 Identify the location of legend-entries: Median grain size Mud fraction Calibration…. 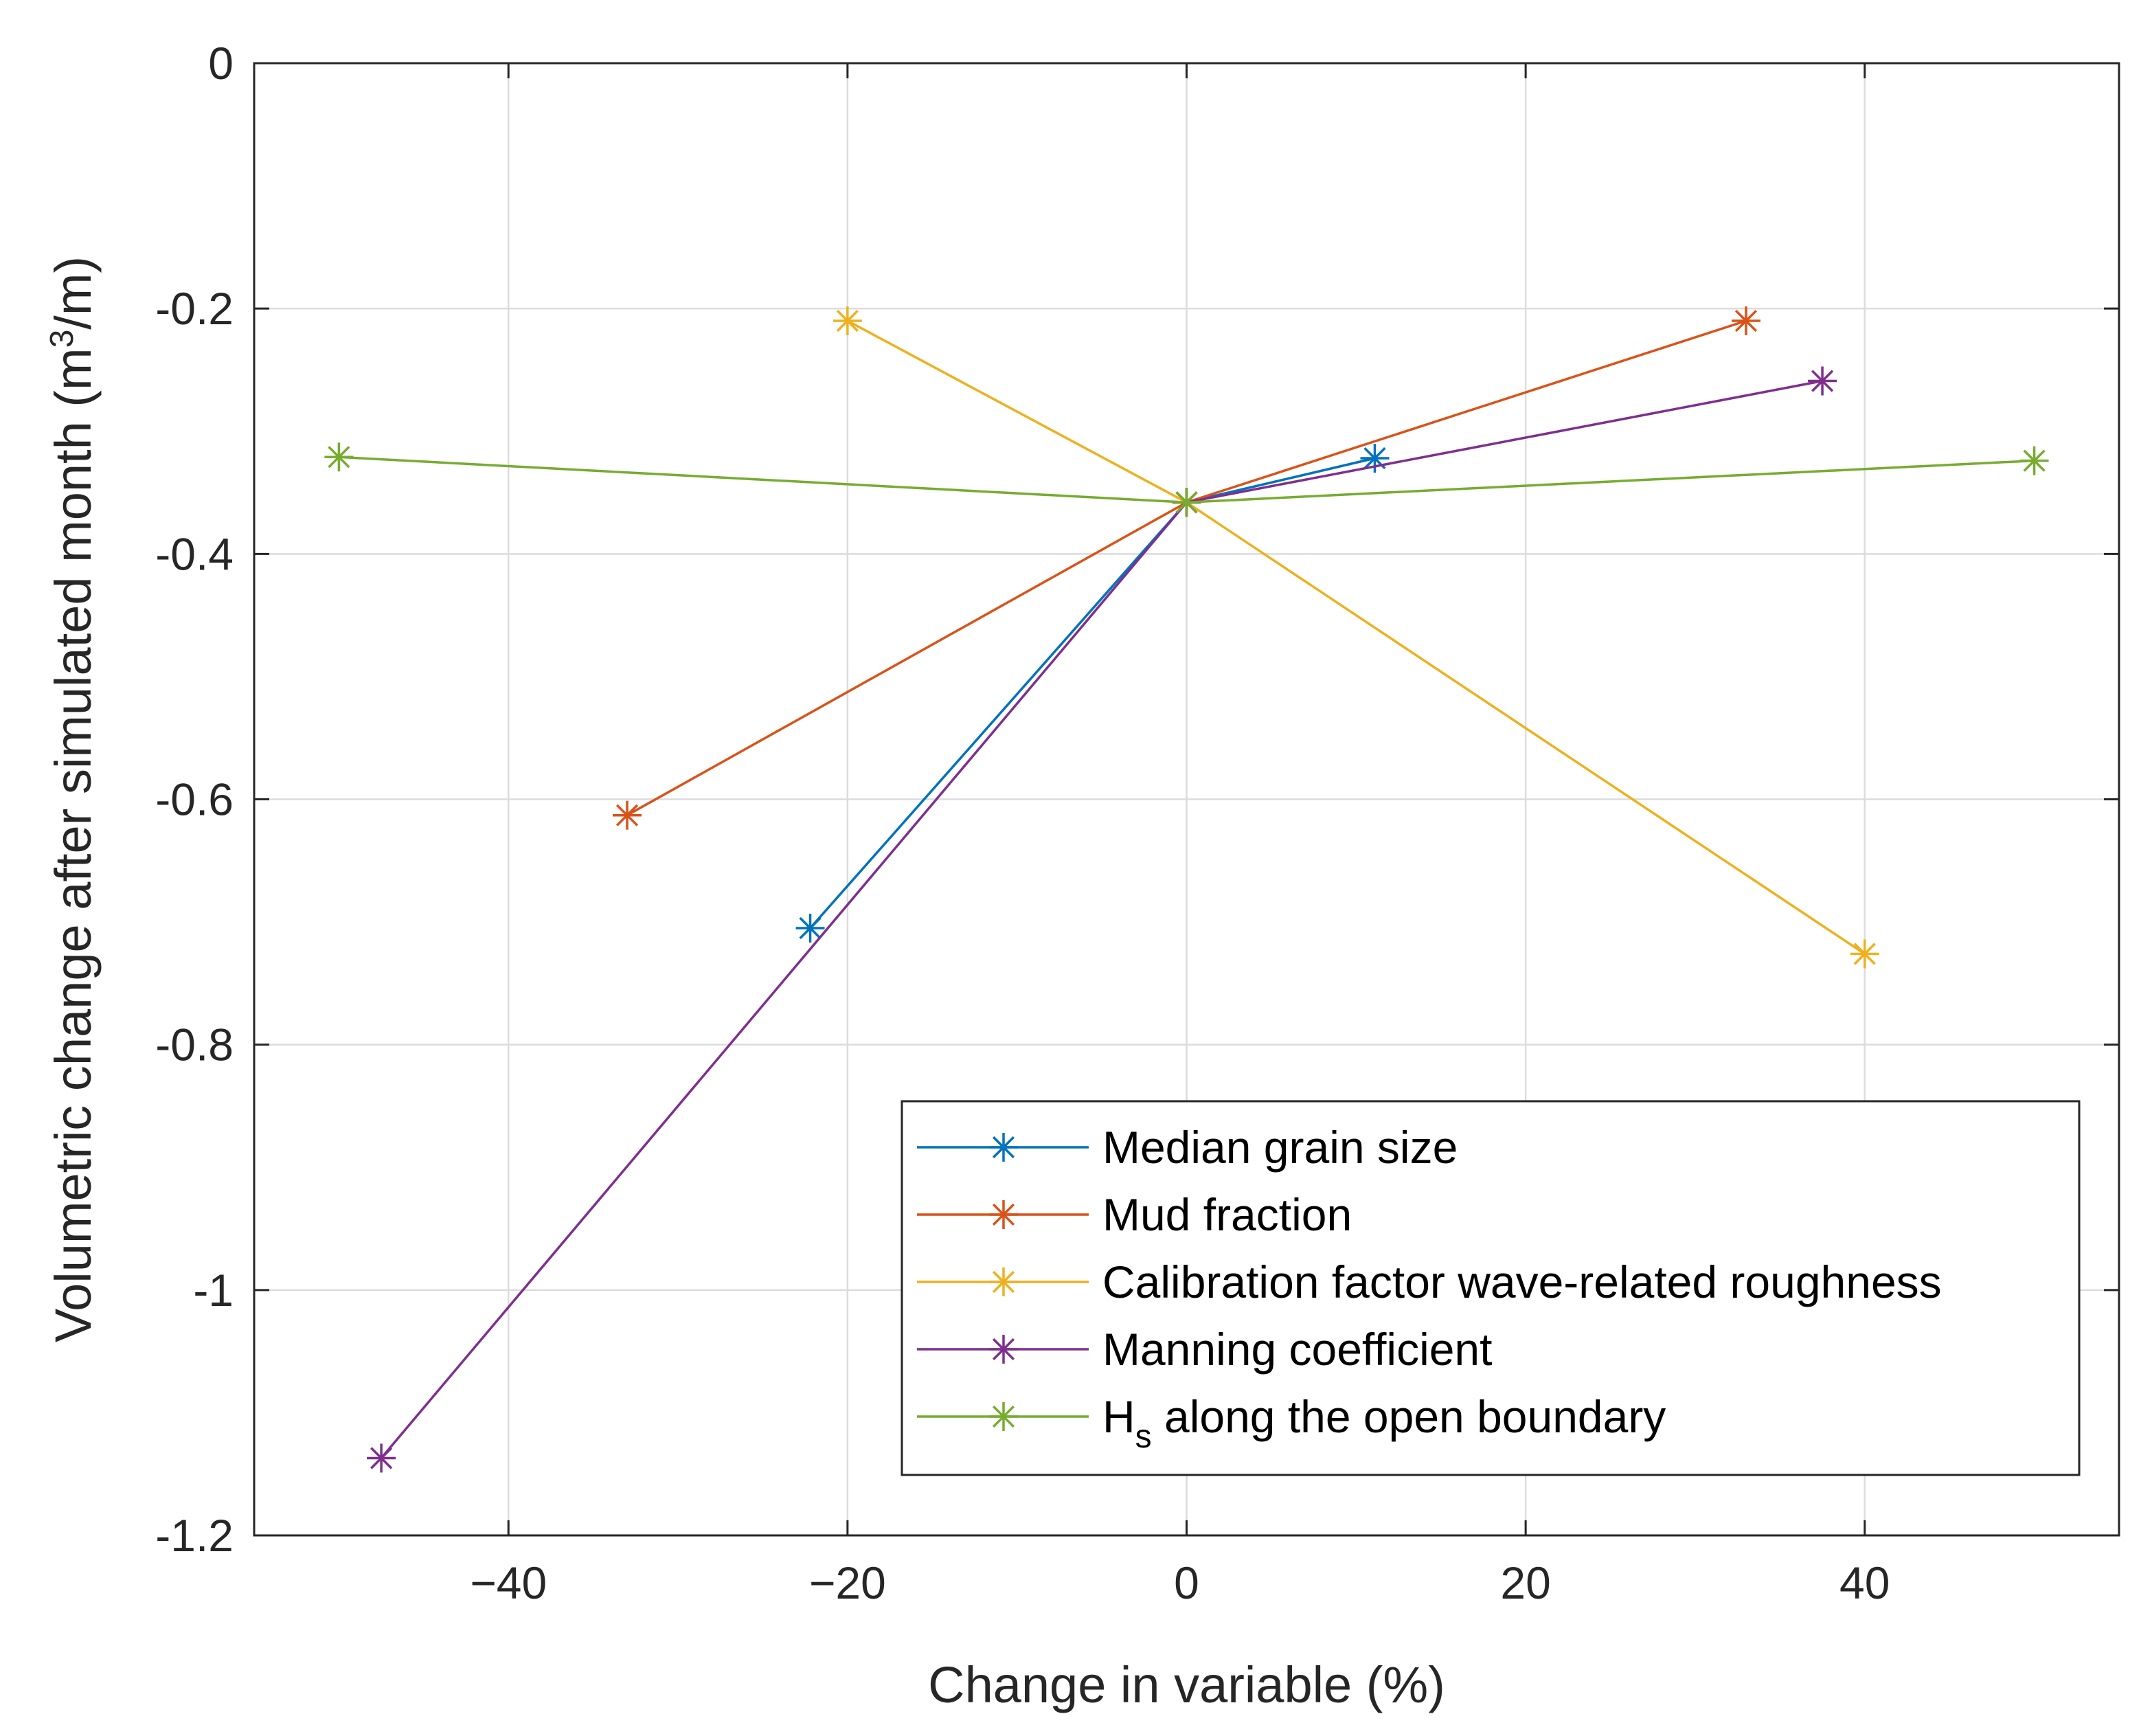
(1429, 1288).